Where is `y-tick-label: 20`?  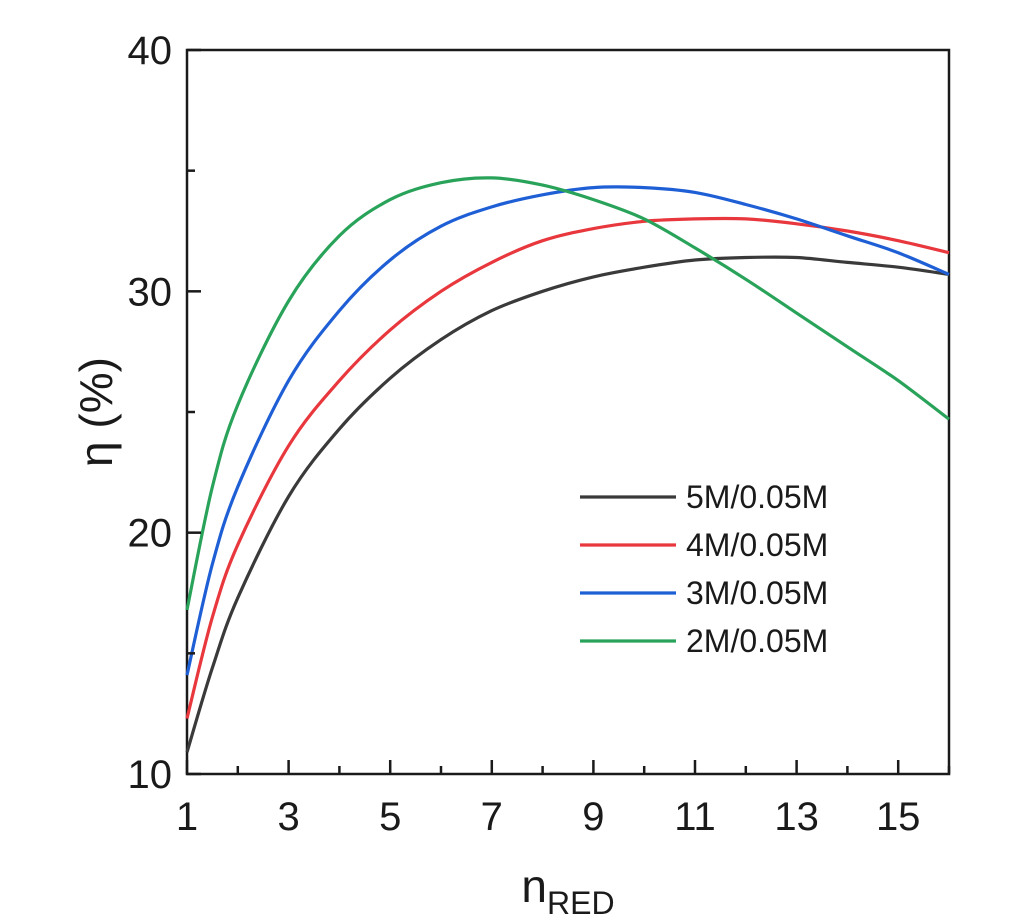 y-tick-label: 20 is located at coordinates (150, 534).